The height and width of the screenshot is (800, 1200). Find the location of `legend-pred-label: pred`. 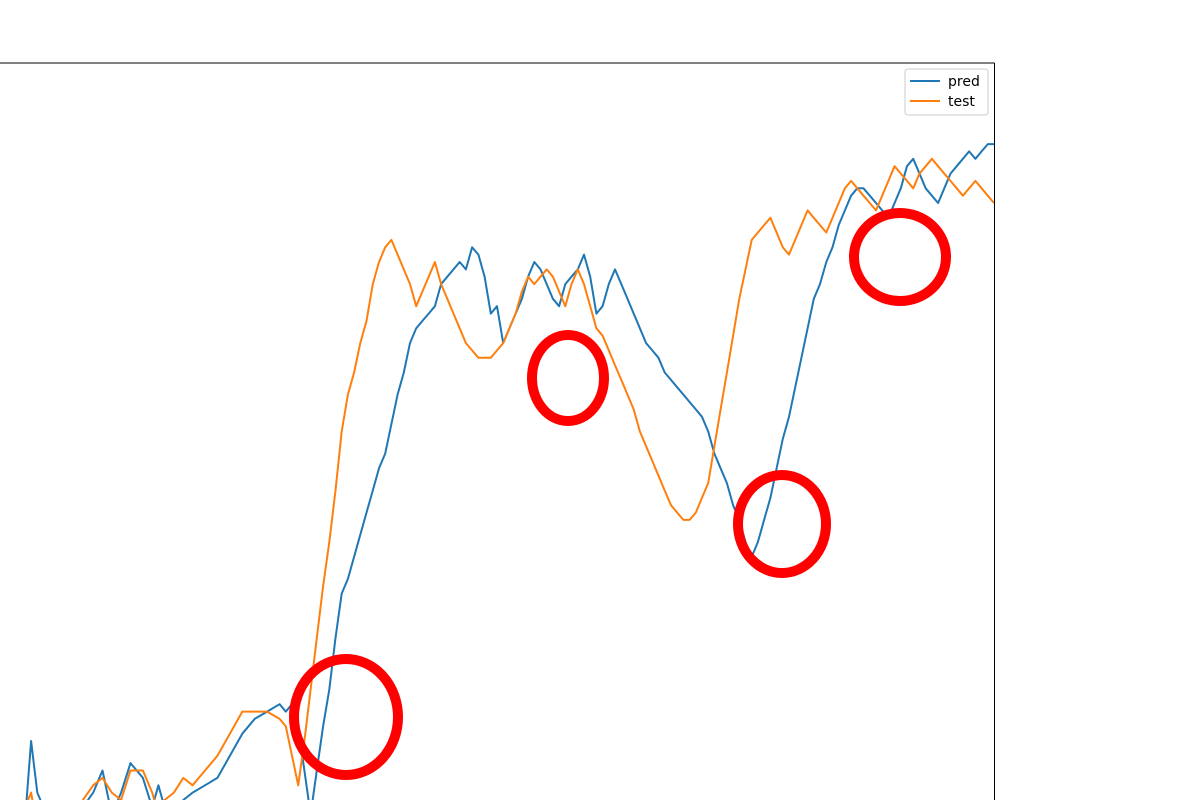

legend-pred-label: pred is located at coordinates (964, 82).